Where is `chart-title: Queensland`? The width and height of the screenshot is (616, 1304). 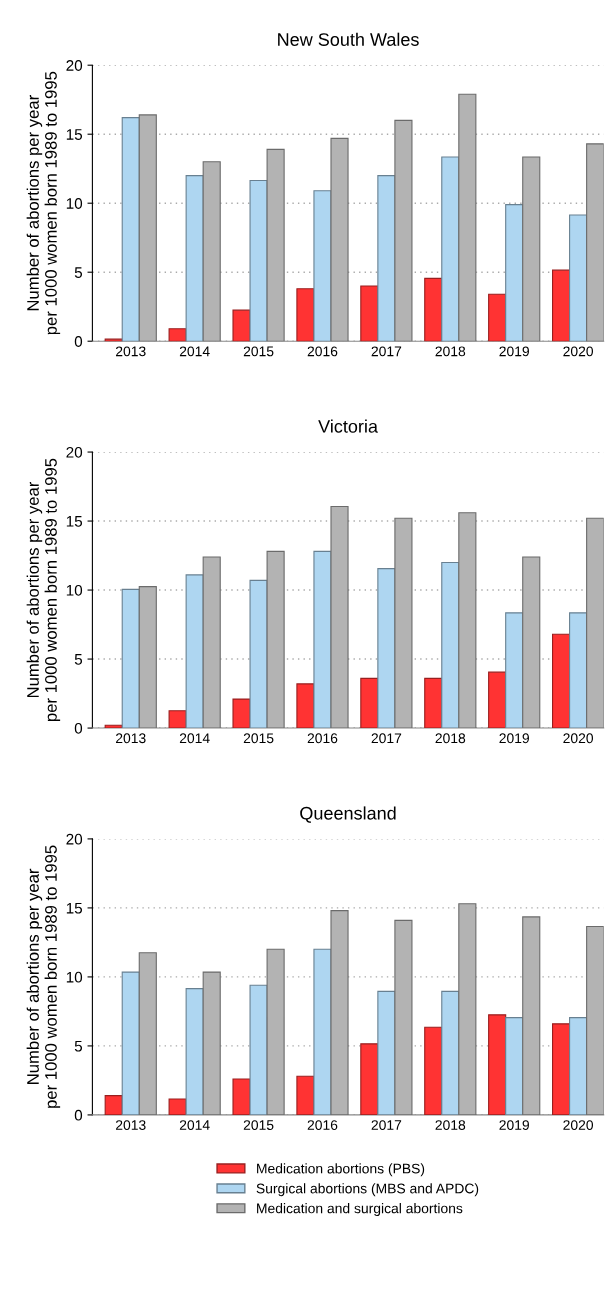
chart-title: Queensland is located at coordinates (348, 814).